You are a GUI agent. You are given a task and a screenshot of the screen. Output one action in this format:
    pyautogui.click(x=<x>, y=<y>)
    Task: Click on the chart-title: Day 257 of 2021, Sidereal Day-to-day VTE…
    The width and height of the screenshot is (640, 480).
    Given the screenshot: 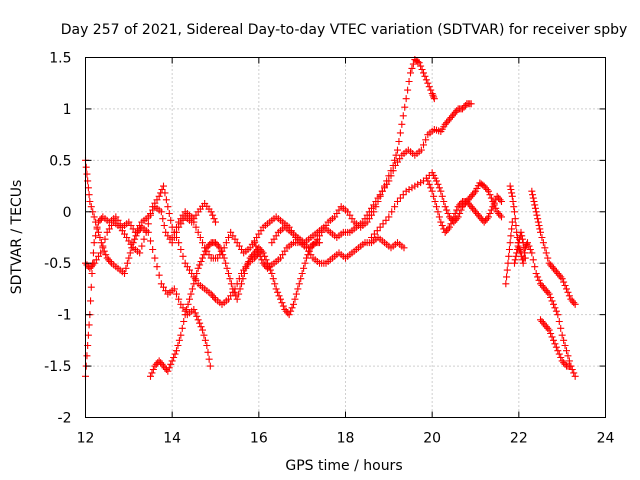 What is the action you would take?
    pyautogui.click(x=344, y=30)
    